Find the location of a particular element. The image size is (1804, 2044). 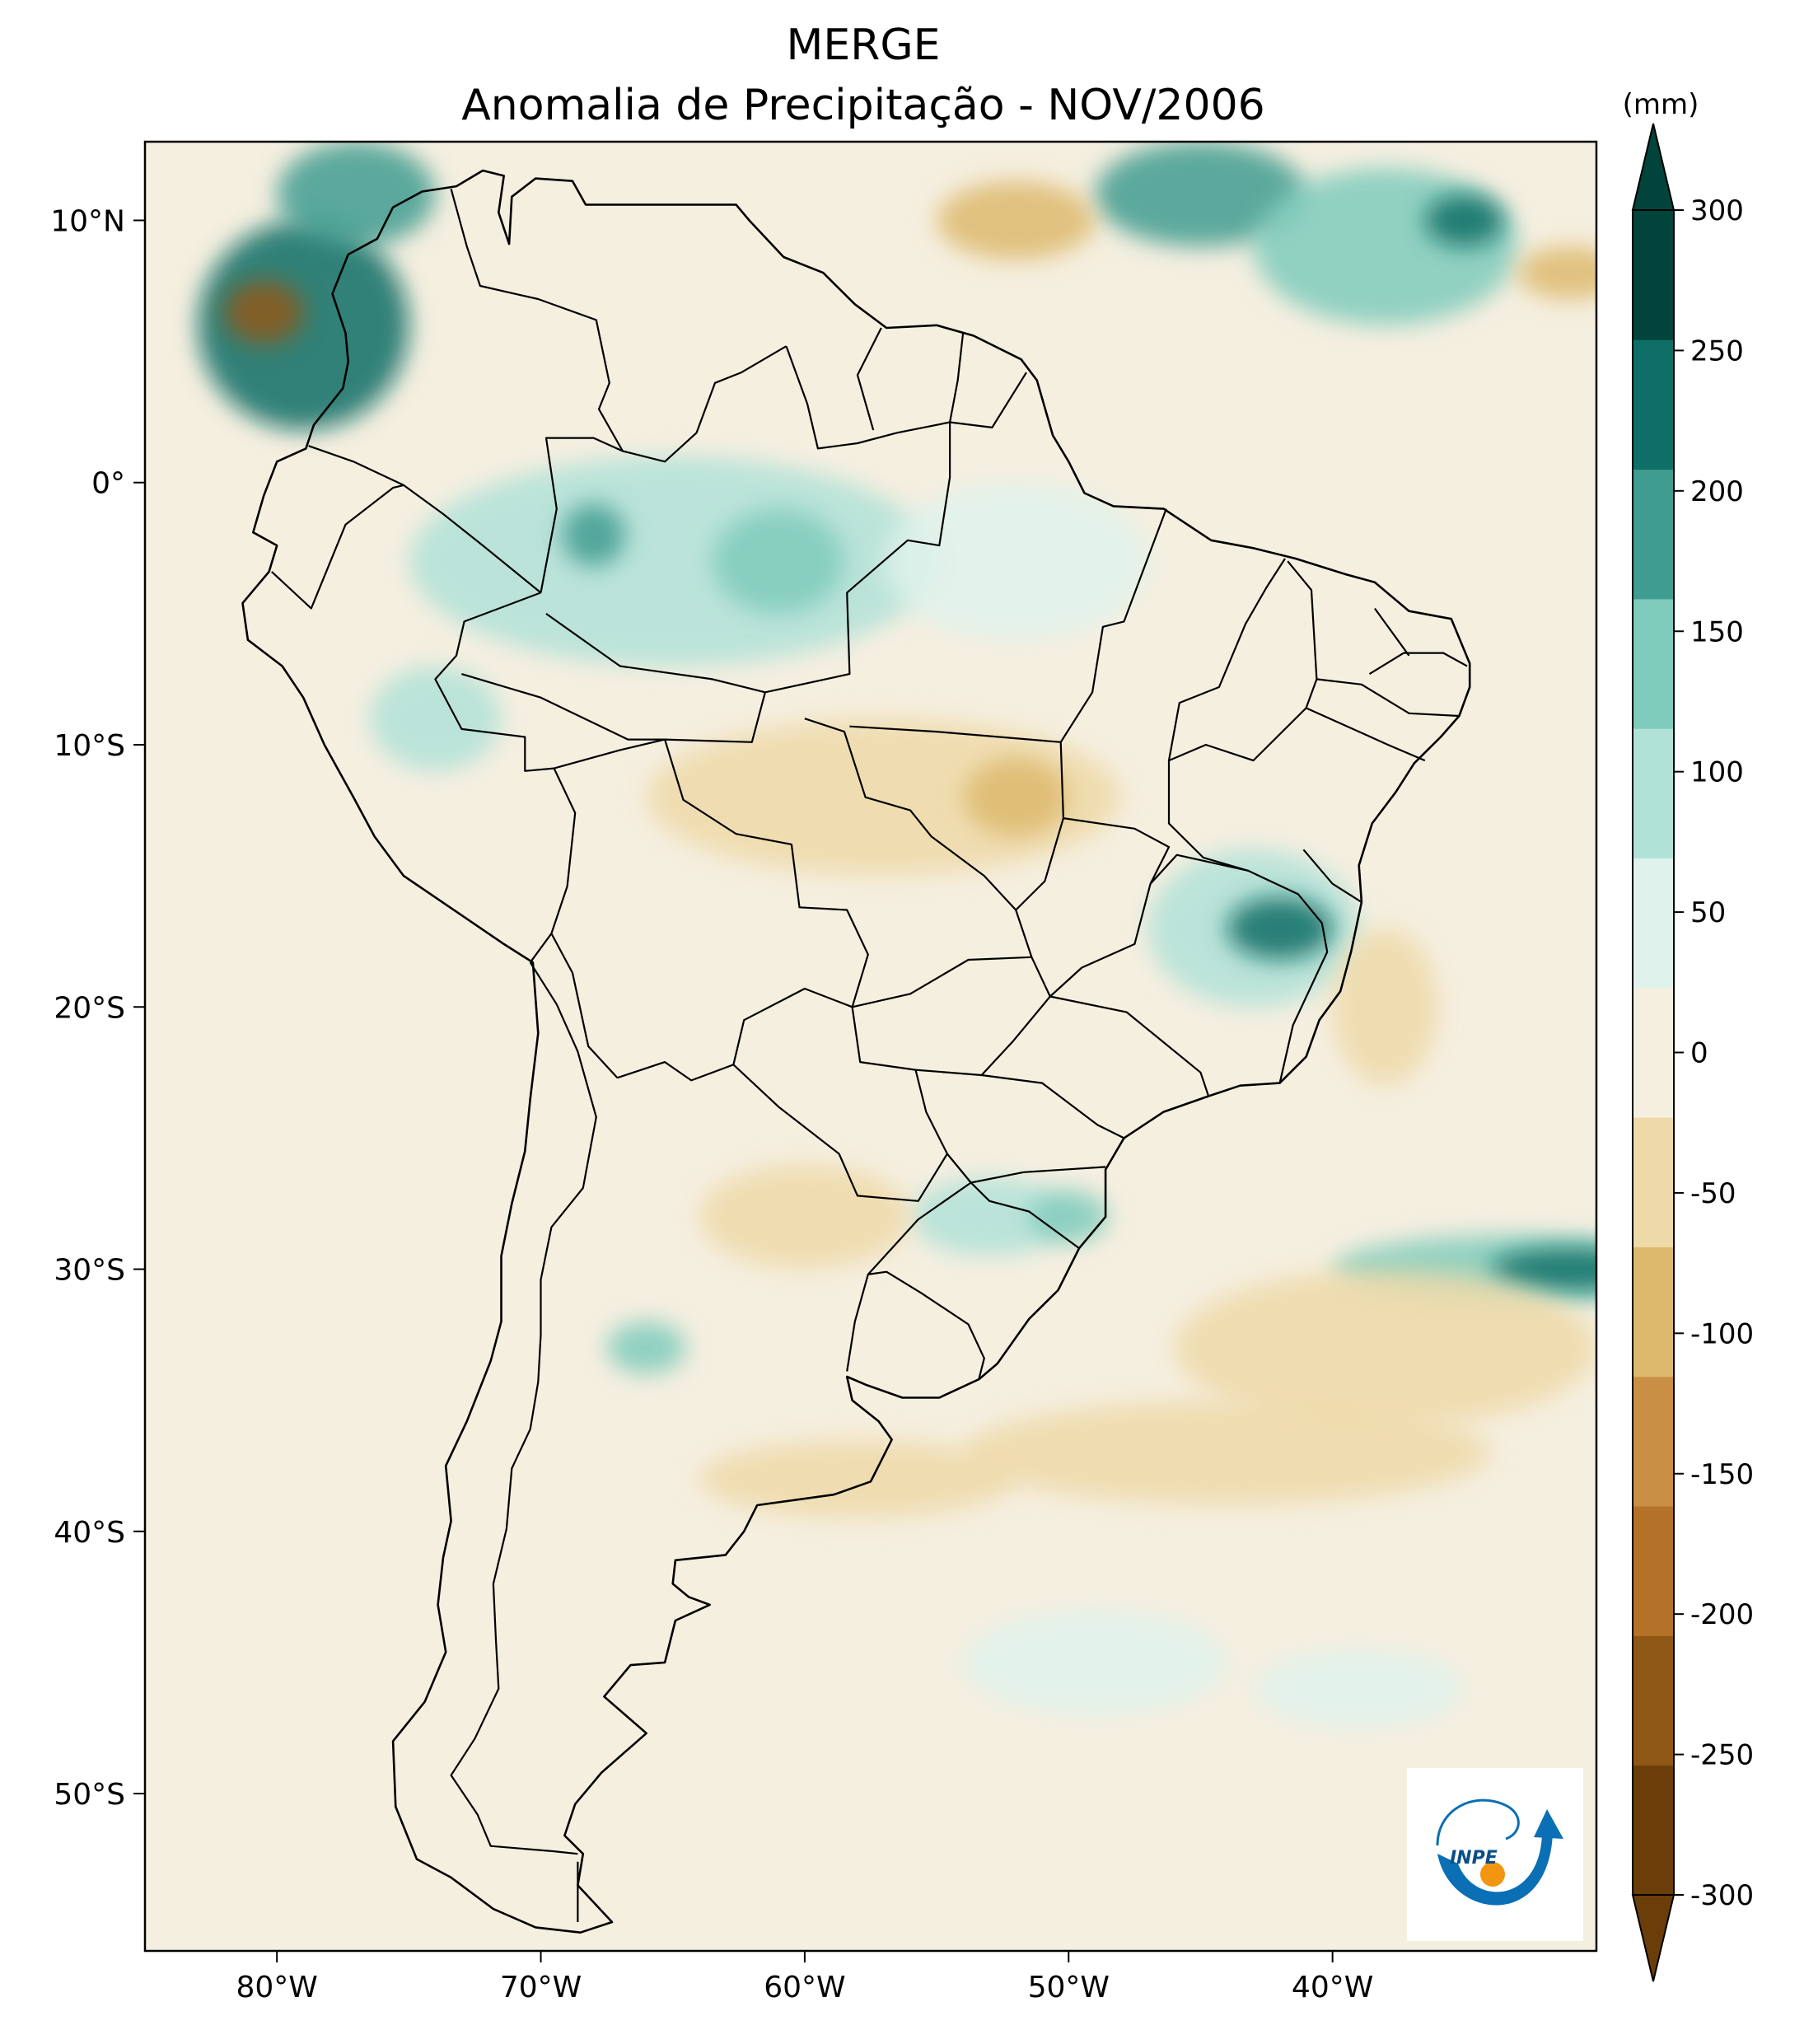

colorbar-unit: (mm) is located at coordinates (1661, 104).